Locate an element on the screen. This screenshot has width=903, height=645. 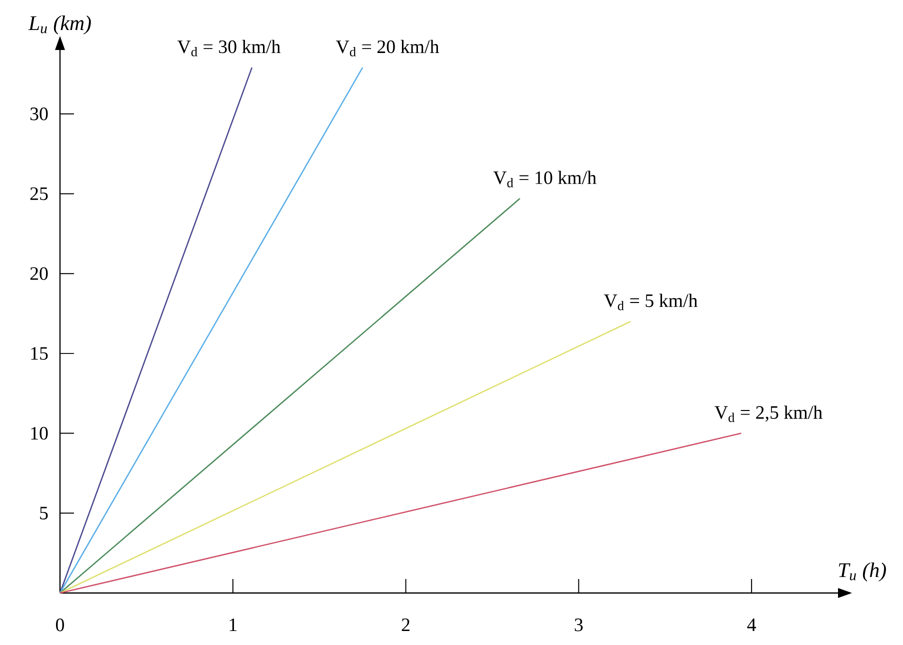
y-tick-label: 5 is located at coordinates (44, 513).